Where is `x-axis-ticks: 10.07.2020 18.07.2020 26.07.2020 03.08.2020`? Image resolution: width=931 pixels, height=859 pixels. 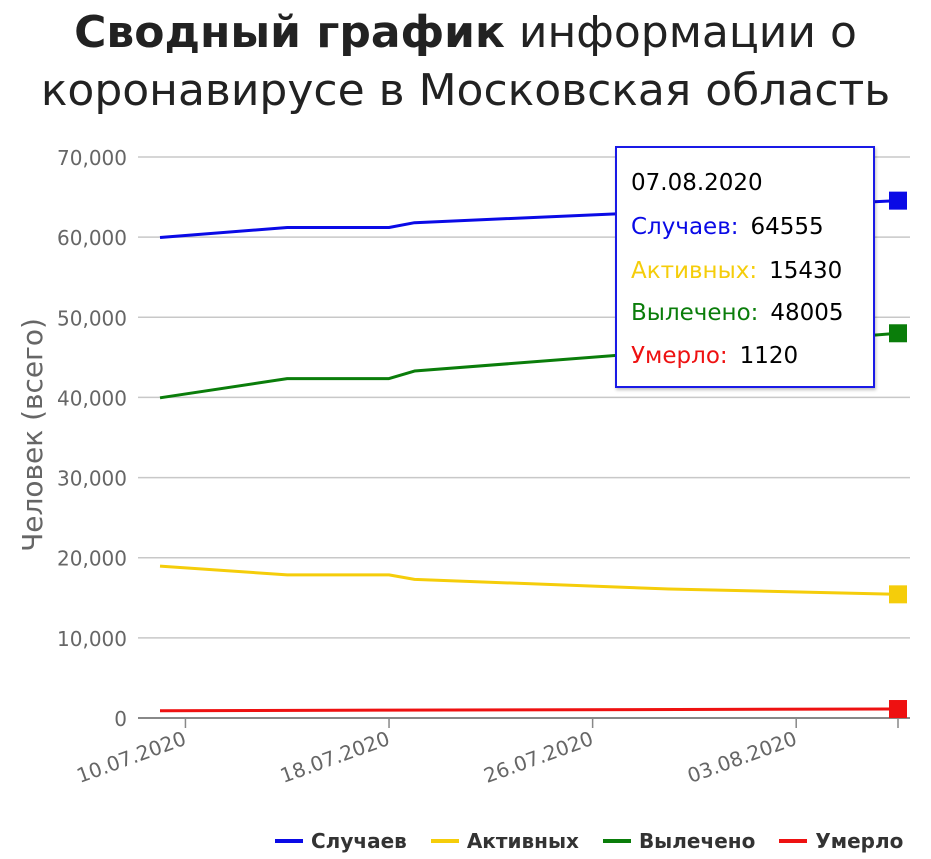 x-axis-ticks: 10.07.2020 18.07.2020 26.07.2020 03.08.2020 is located at coordinates (486, 753).